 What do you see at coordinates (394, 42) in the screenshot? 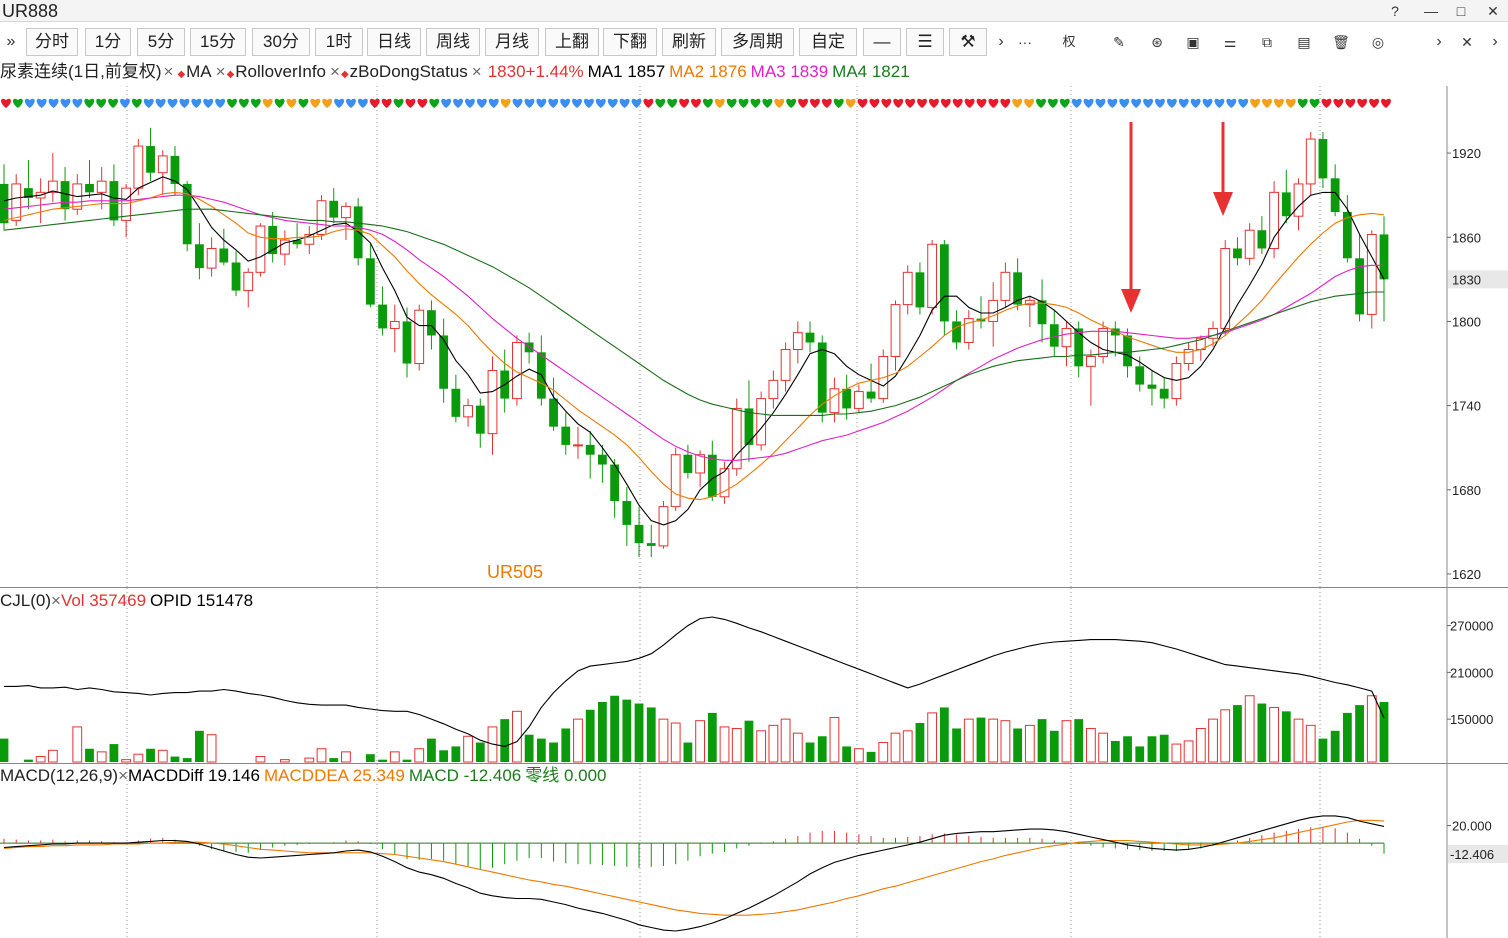
I see `period-button-daily: 日线` at bounding box center [394, 42].